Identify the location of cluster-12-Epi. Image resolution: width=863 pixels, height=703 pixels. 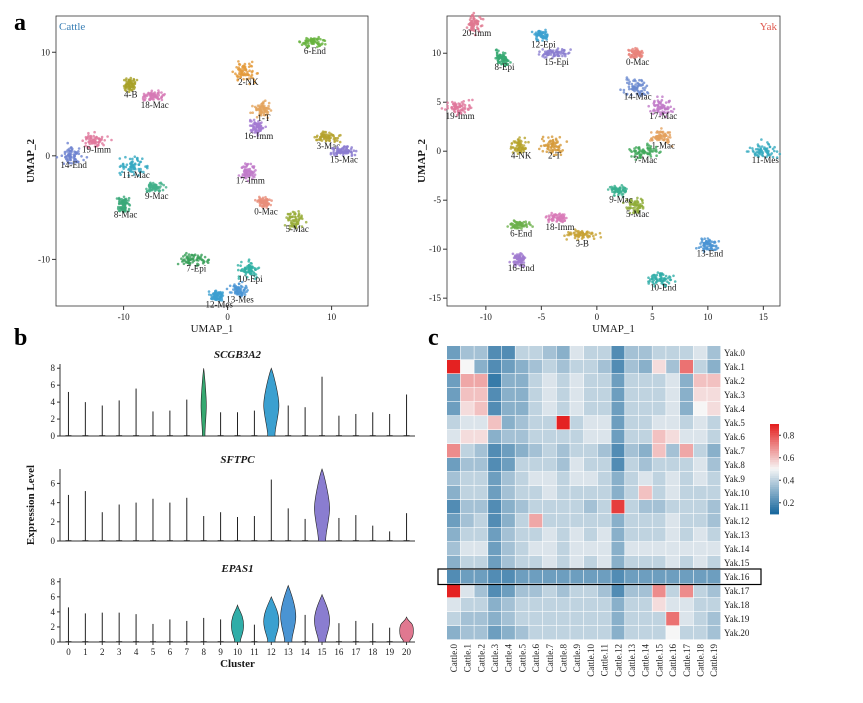
(539, 35).